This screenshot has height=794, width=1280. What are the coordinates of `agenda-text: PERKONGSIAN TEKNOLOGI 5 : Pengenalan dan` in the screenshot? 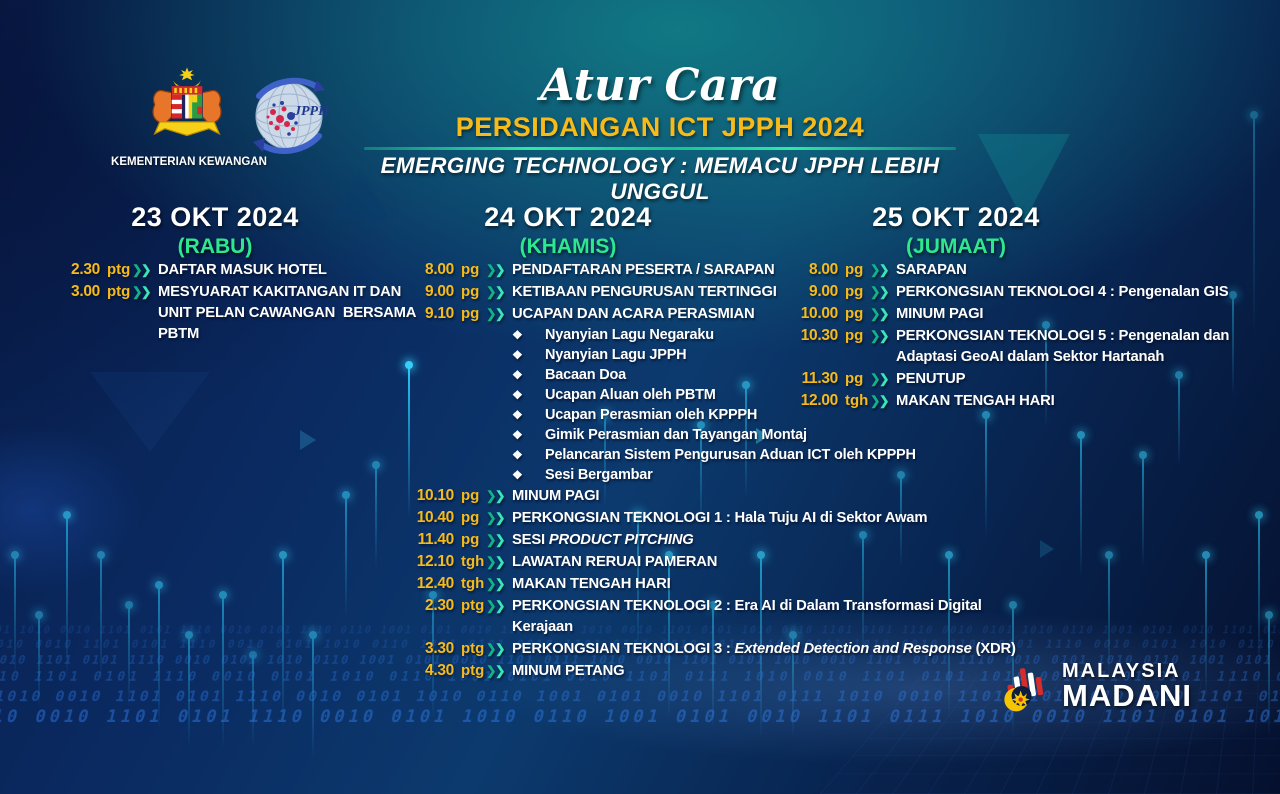 It's located at (1087, 336).